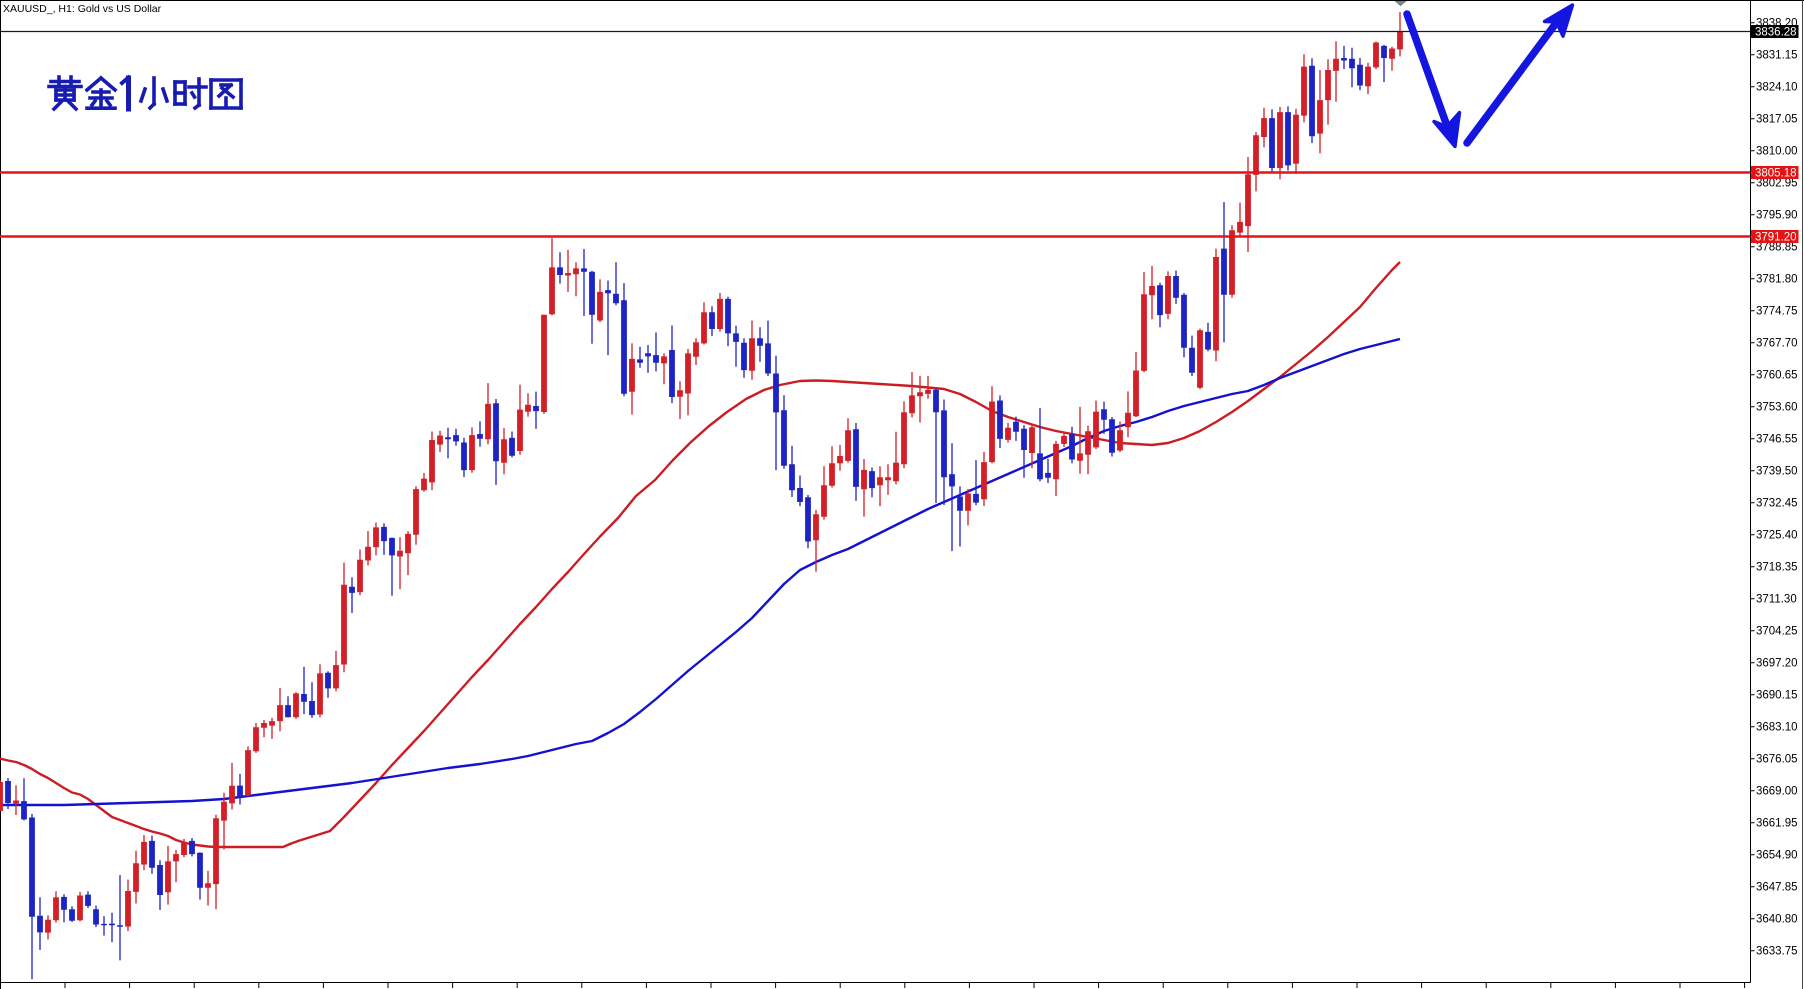  I want to click on svg-text: 3781.80, so click(1777, 280).